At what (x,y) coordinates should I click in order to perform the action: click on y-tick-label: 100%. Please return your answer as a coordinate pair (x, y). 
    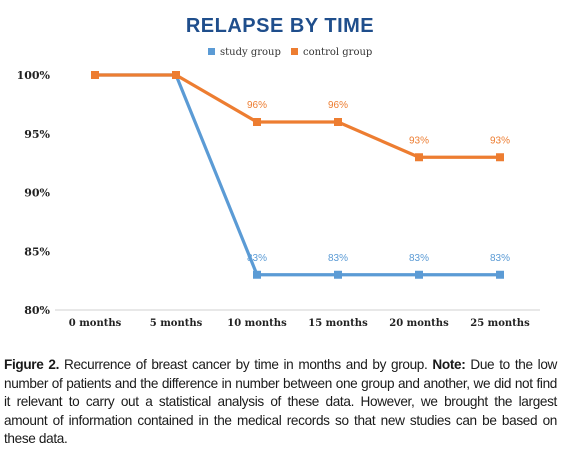
    Looking at the image, I should click on (34, 75).